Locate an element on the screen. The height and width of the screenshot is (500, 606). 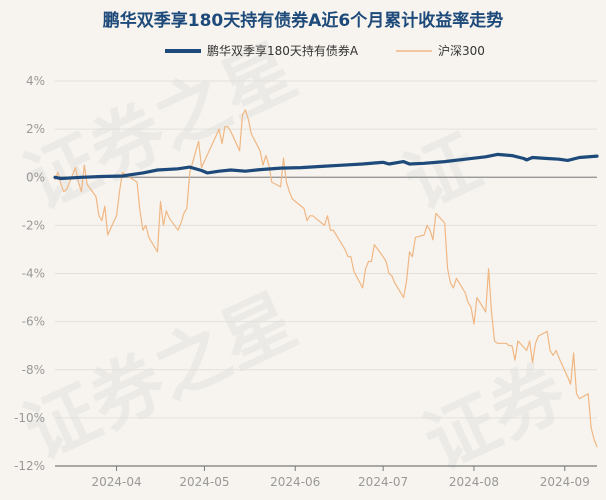
x-tick-label: 2024-09 is located at coordinates (565, 482).